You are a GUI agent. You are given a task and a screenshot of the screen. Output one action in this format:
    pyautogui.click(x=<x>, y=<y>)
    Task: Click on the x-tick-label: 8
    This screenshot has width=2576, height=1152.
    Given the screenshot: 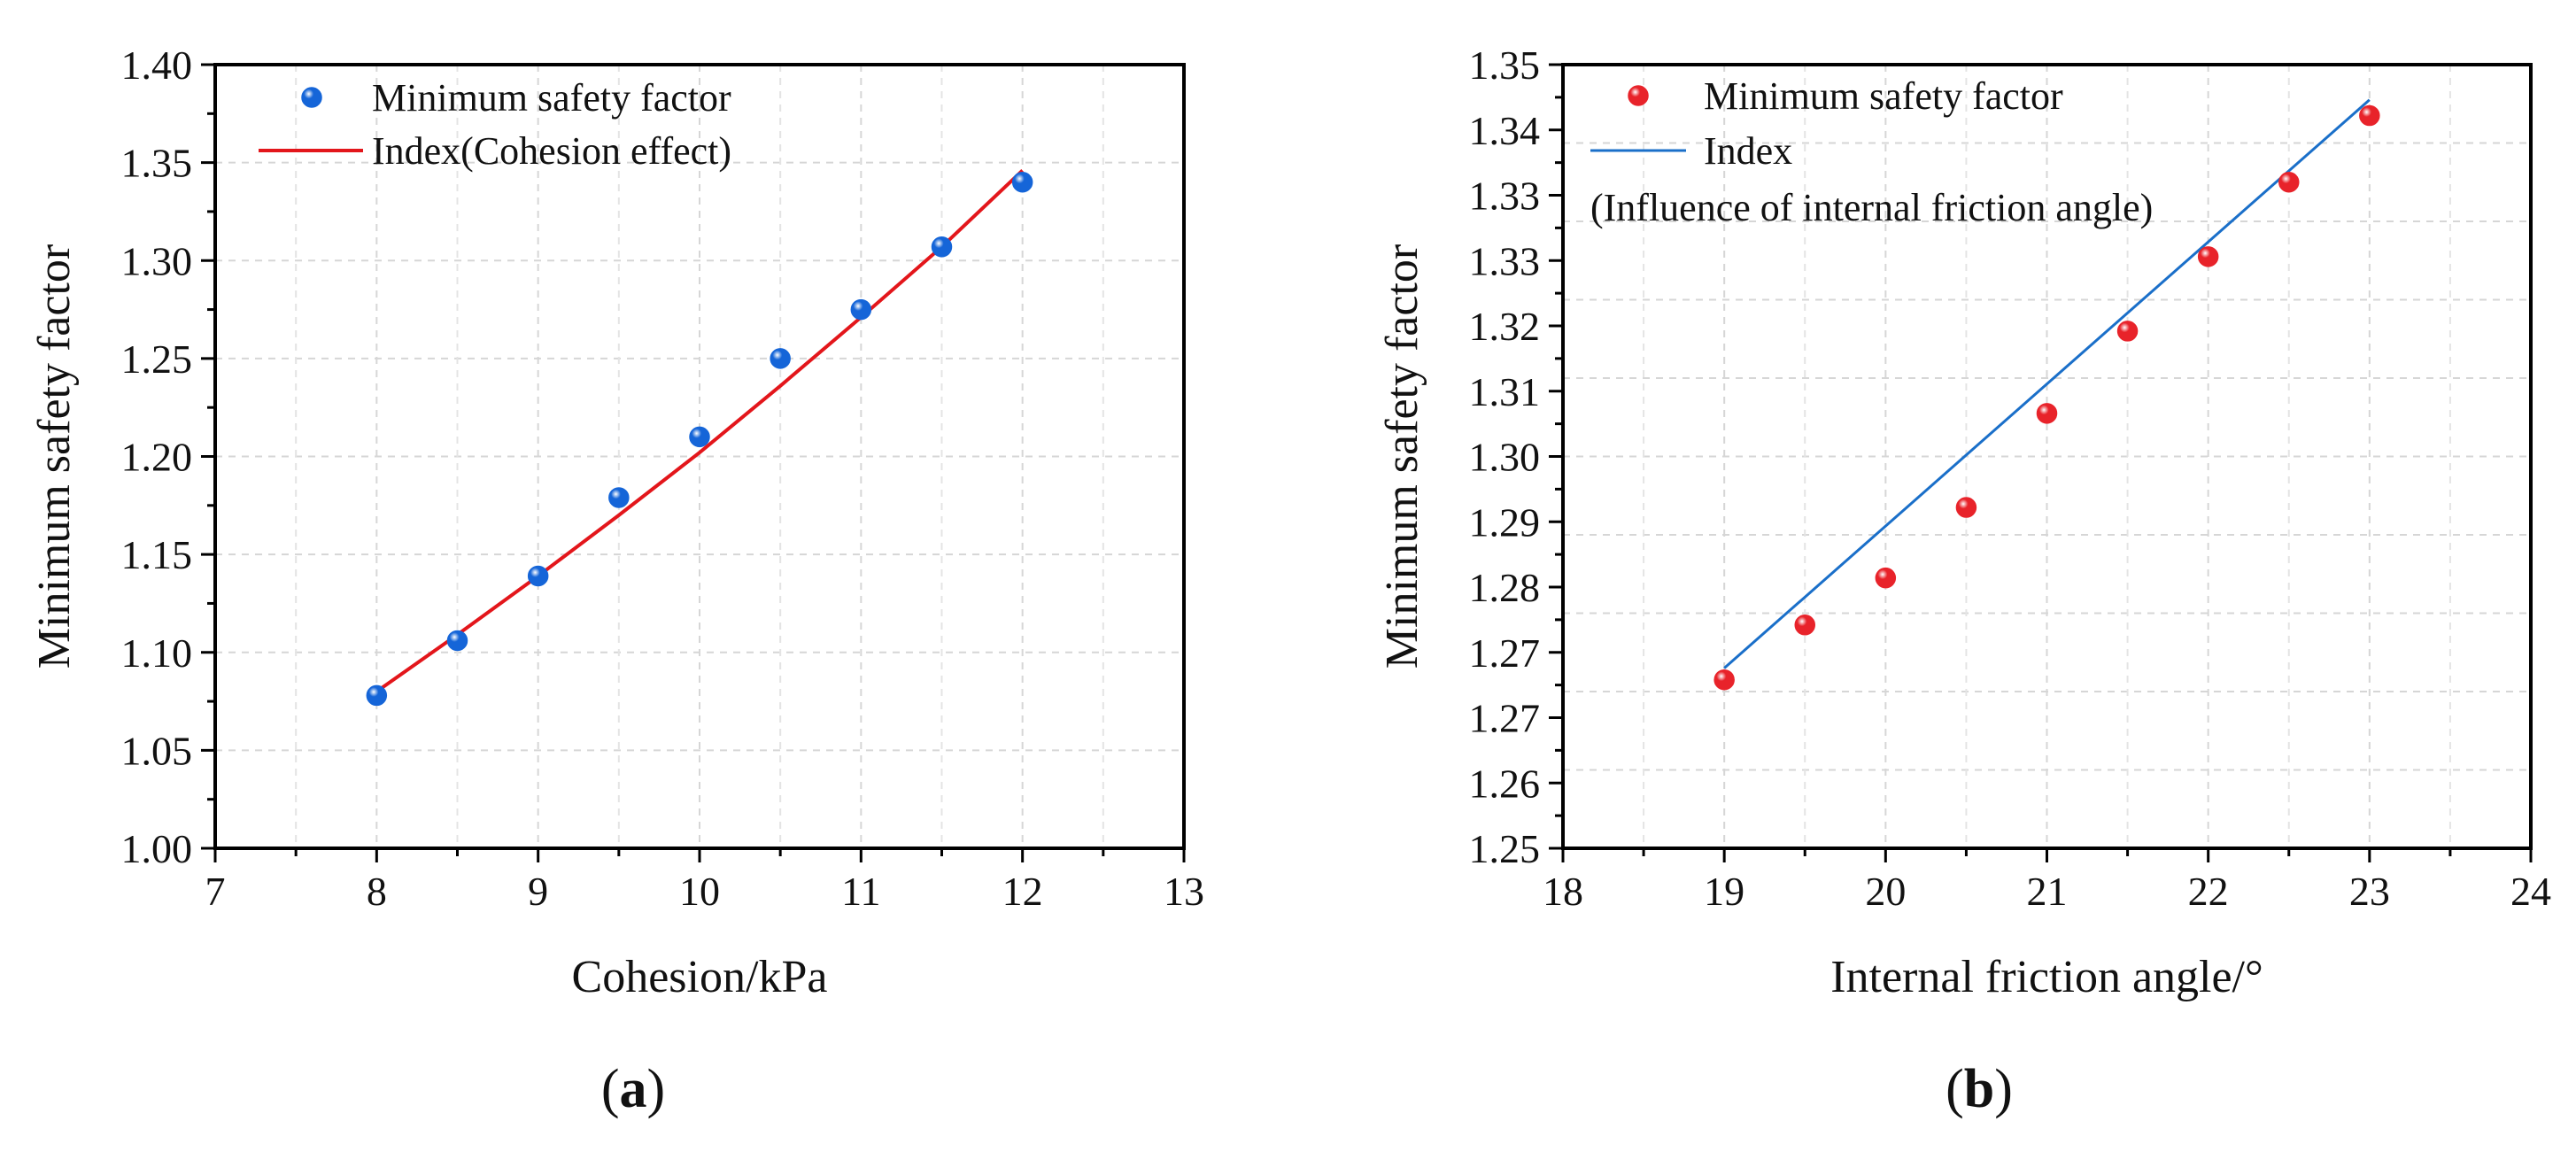 What is the action you would take?
    pyautogui.click(x=377, y=891)
    